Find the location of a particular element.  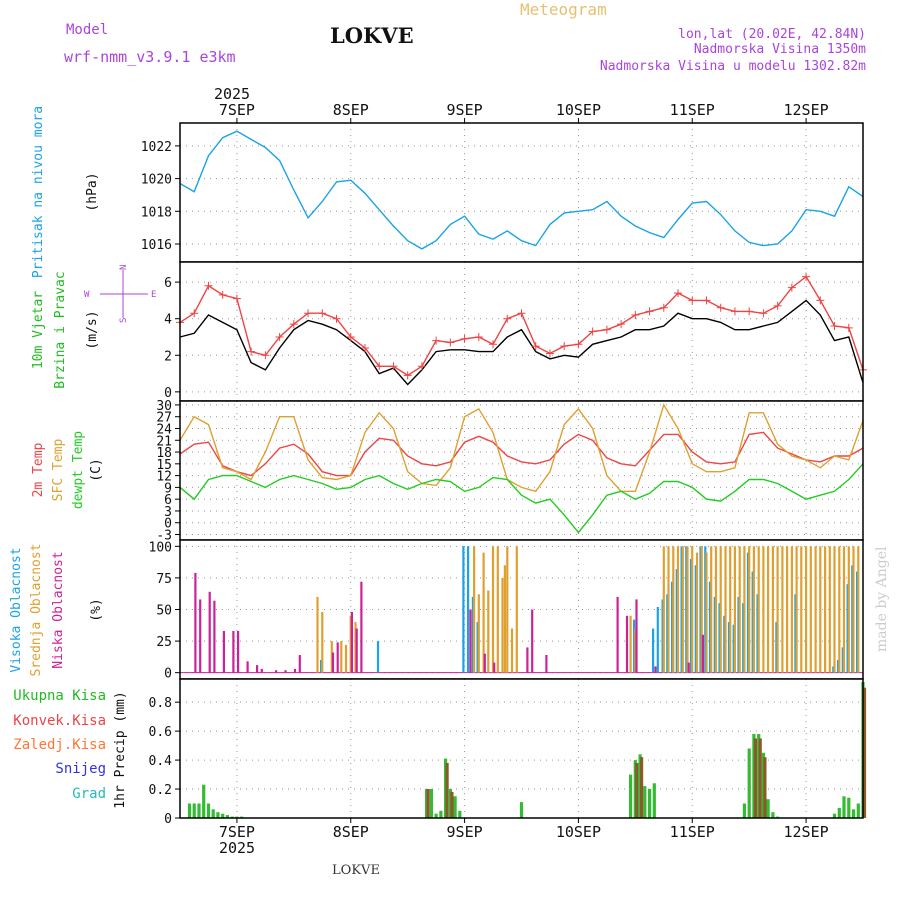

temperature-ytick-label: 24 is located at coordinates (164, 429).